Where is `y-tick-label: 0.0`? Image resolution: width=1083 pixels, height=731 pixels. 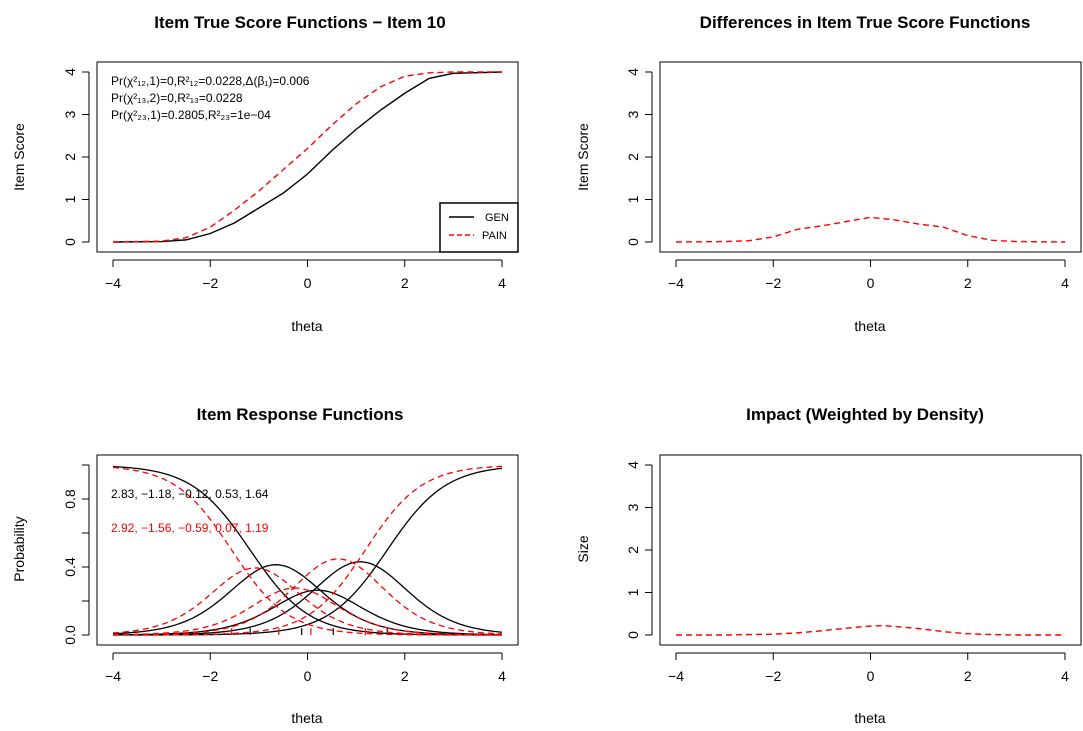
y-tick-label: 0.0 is located at coordinates (70, 635).